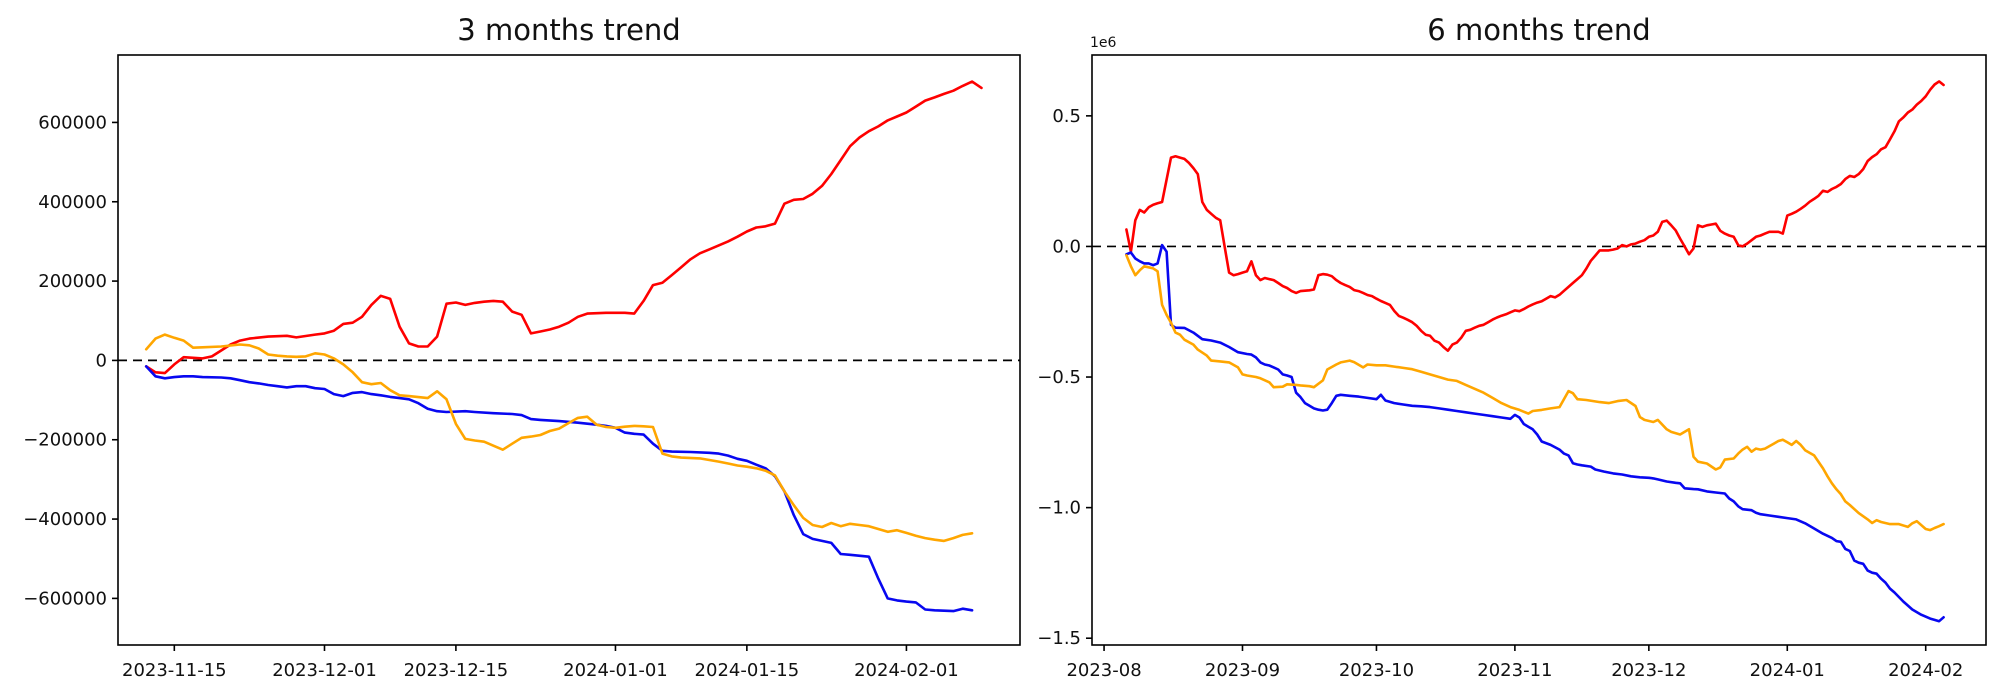 The width and height of the screenshot is (2000, 700). What do you see at coordinates (1066, 246) in the screenshot?
I see `y-tick-label: 0.0` at bounding box center [1066, 246].